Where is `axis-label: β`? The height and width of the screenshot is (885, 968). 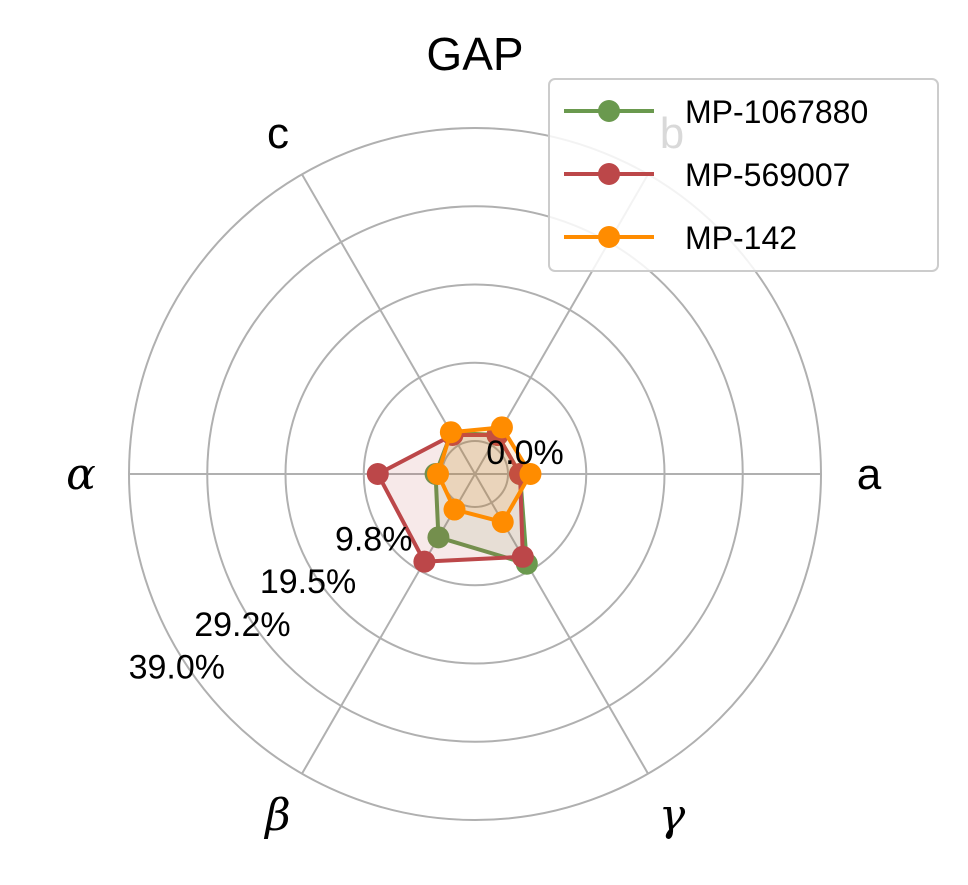
axis-label: β is located at coordinates (276, 815).